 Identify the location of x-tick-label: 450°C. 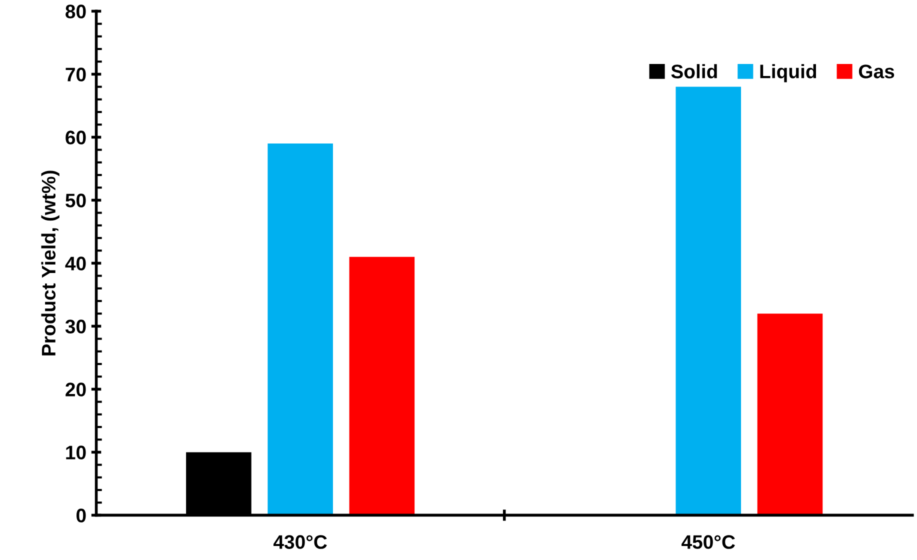
(708, 542).